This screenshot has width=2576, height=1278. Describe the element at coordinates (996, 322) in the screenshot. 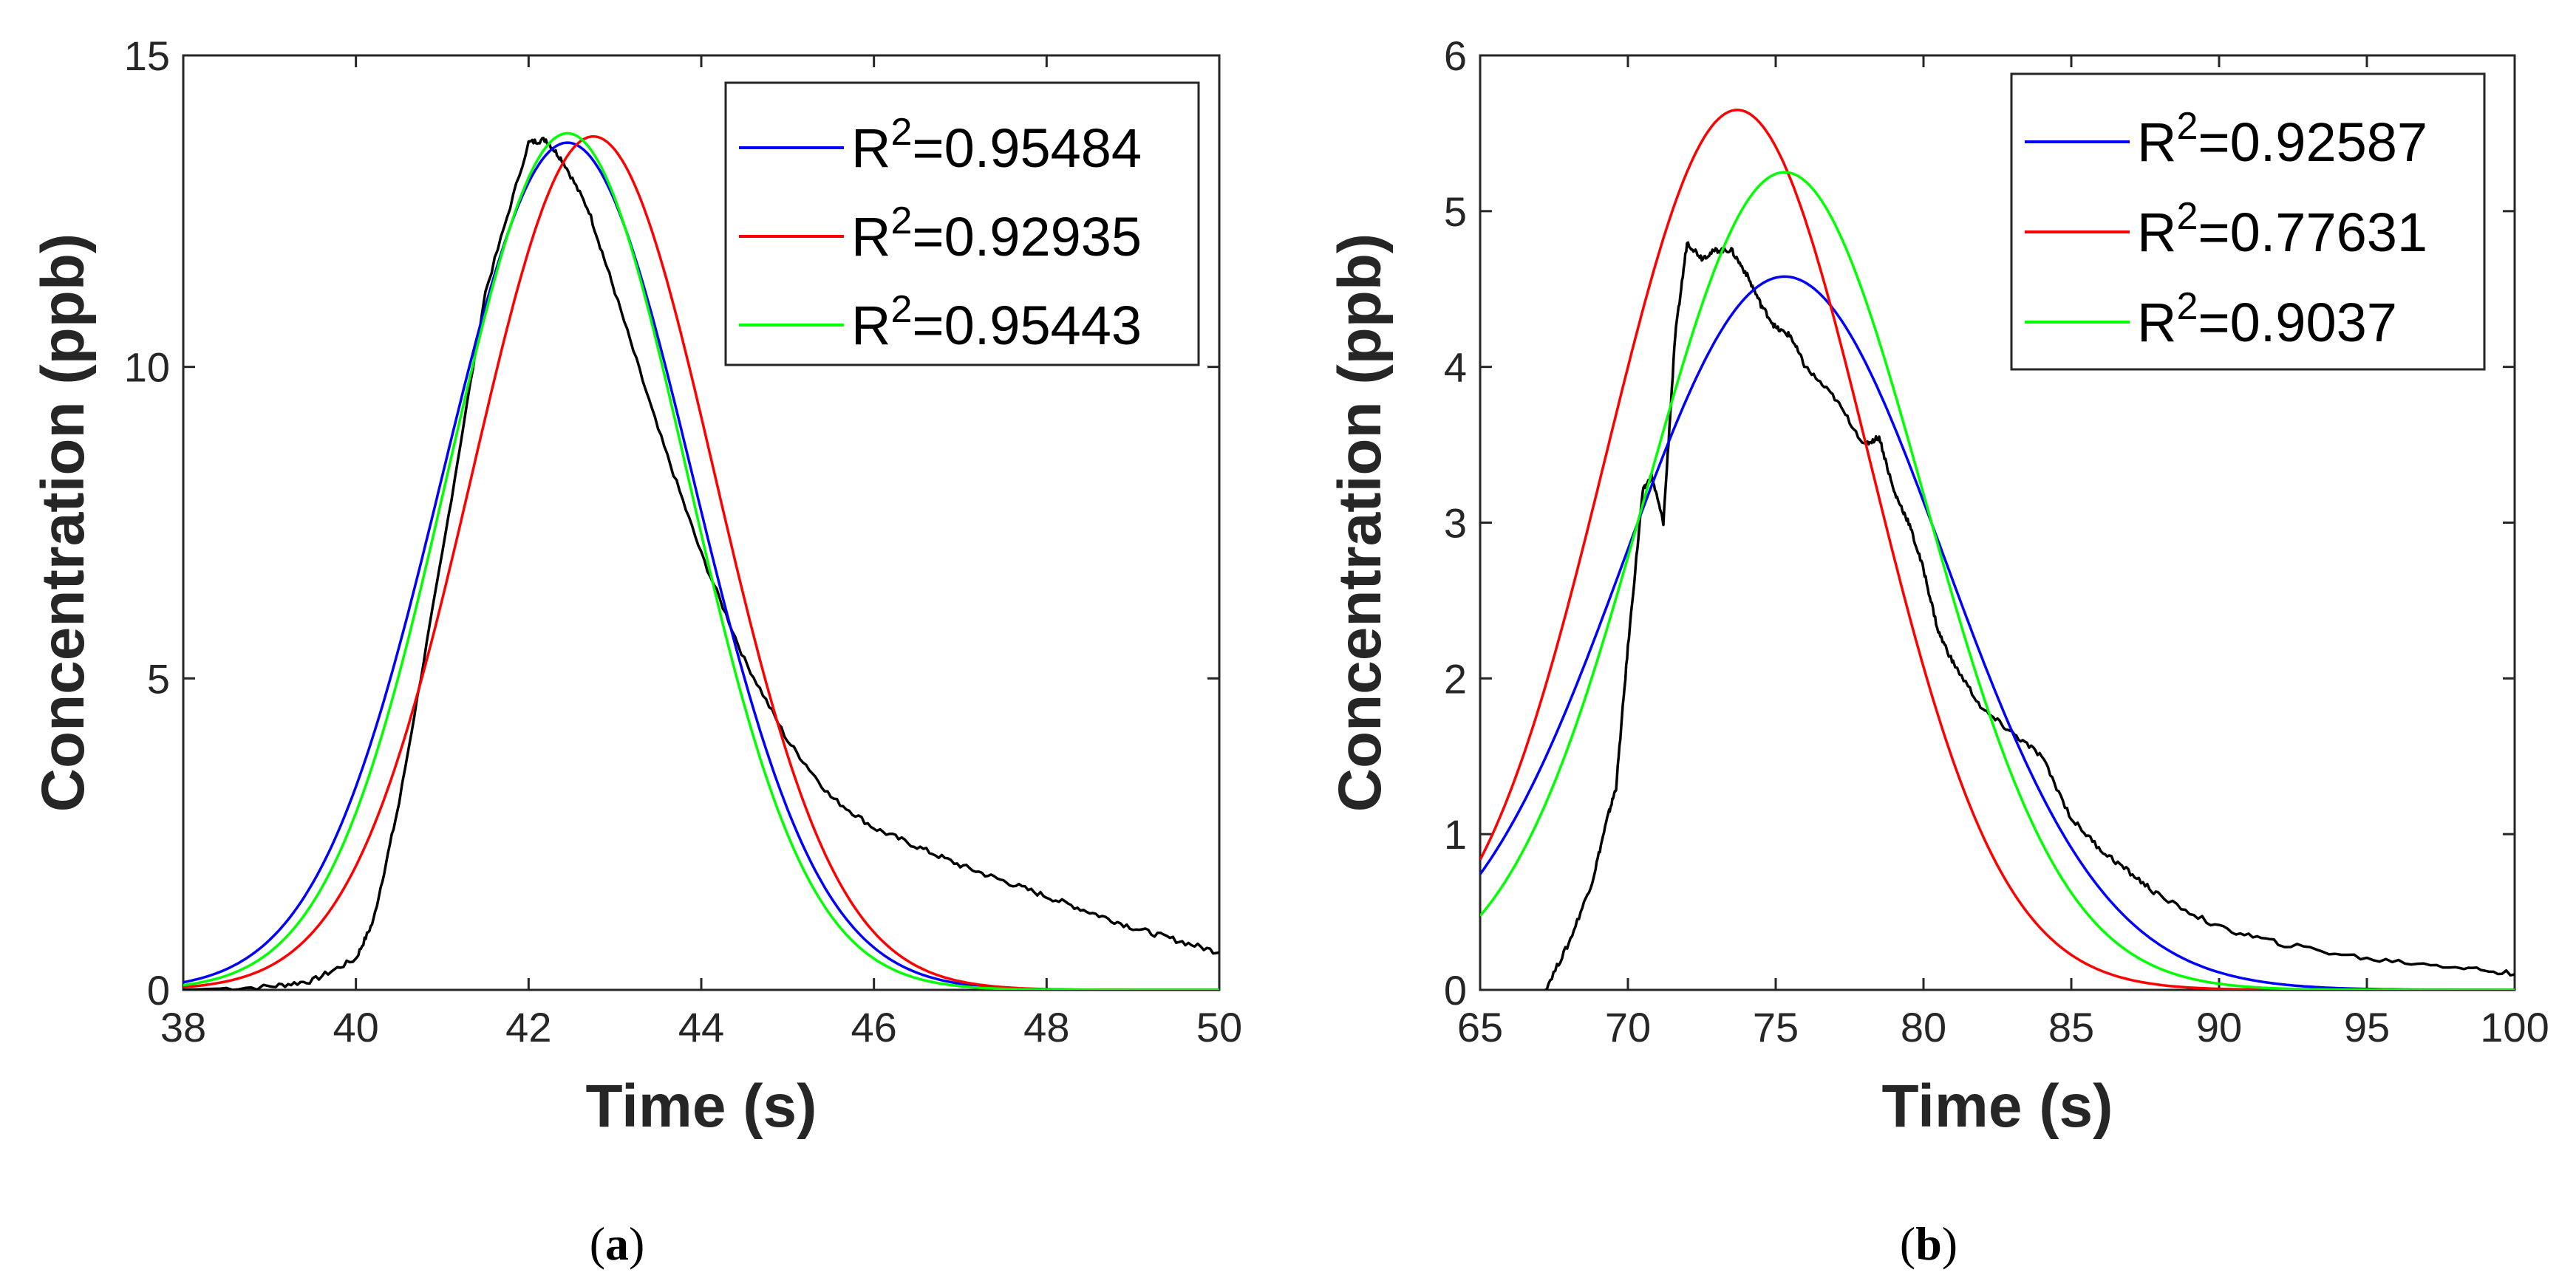

I see `legend-label: R2=0.95443` at that location.